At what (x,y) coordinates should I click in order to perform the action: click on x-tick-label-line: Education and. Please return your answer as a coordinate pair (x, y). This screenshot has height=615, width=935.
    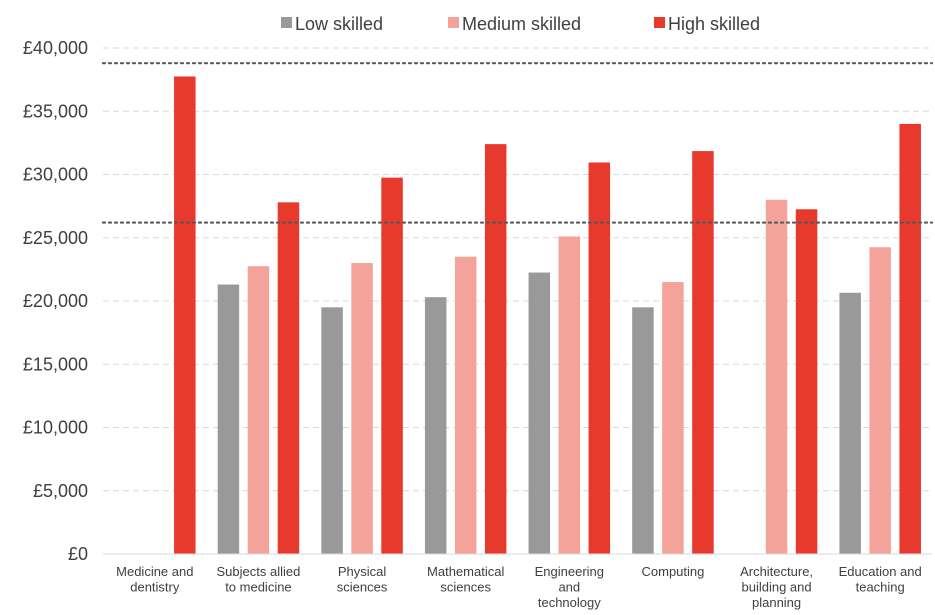
    Looking at the image, I should click on (880, 571).